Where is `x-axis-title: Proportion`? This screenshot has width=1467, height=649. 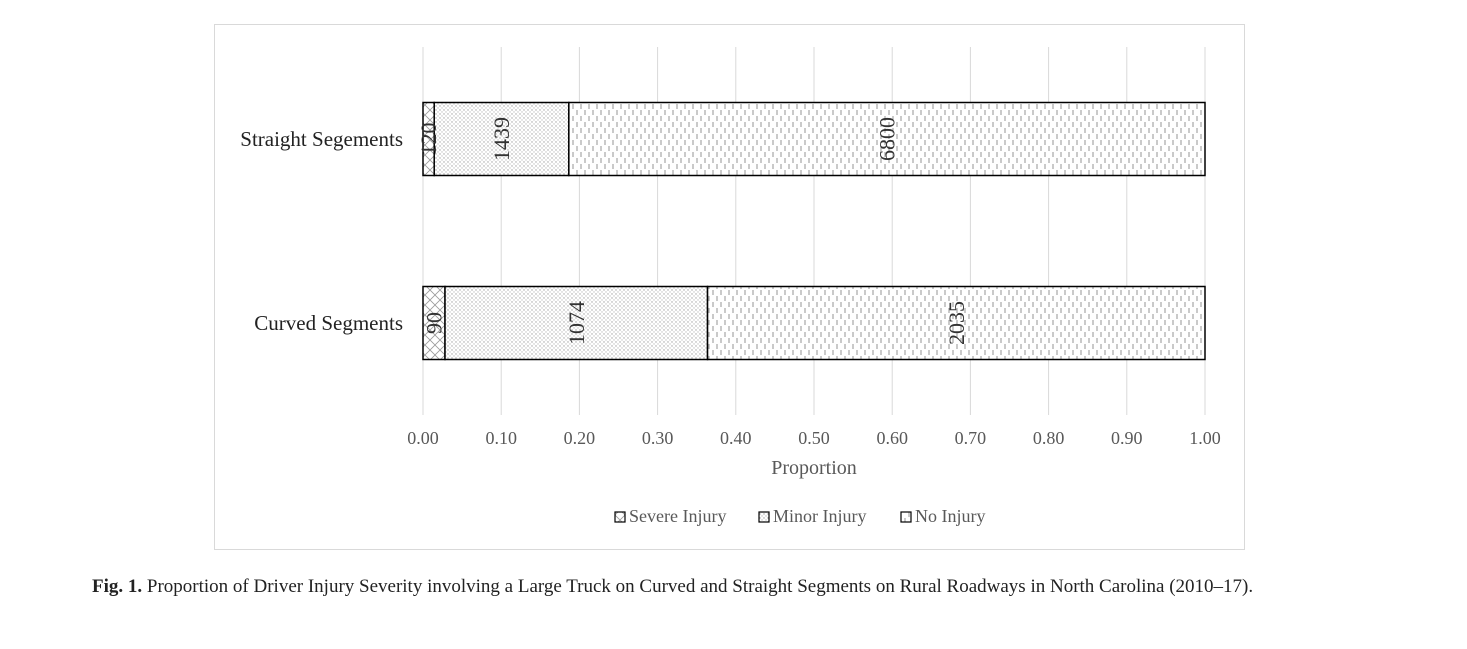
x-axis-title: Proportion is located at coordinates (814, 468).